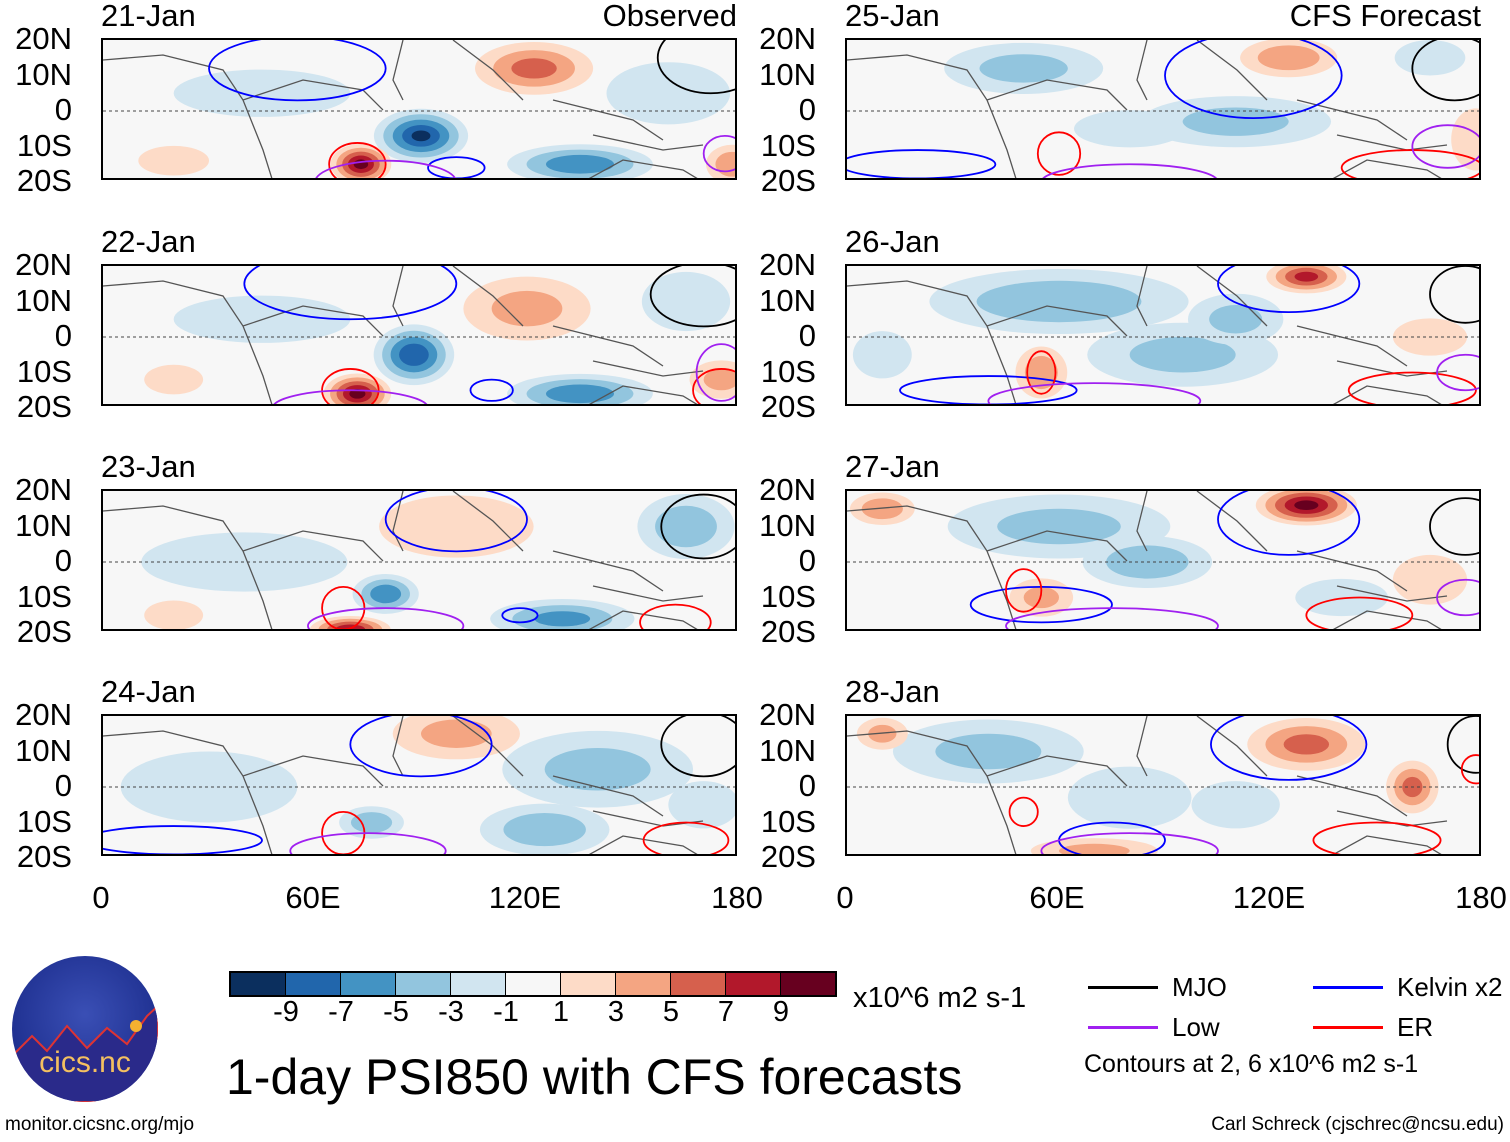  What do you see at coordinates (845, 897) in the screenshot?
I see `lon-tick: 0` at bounding box center [845, 897].